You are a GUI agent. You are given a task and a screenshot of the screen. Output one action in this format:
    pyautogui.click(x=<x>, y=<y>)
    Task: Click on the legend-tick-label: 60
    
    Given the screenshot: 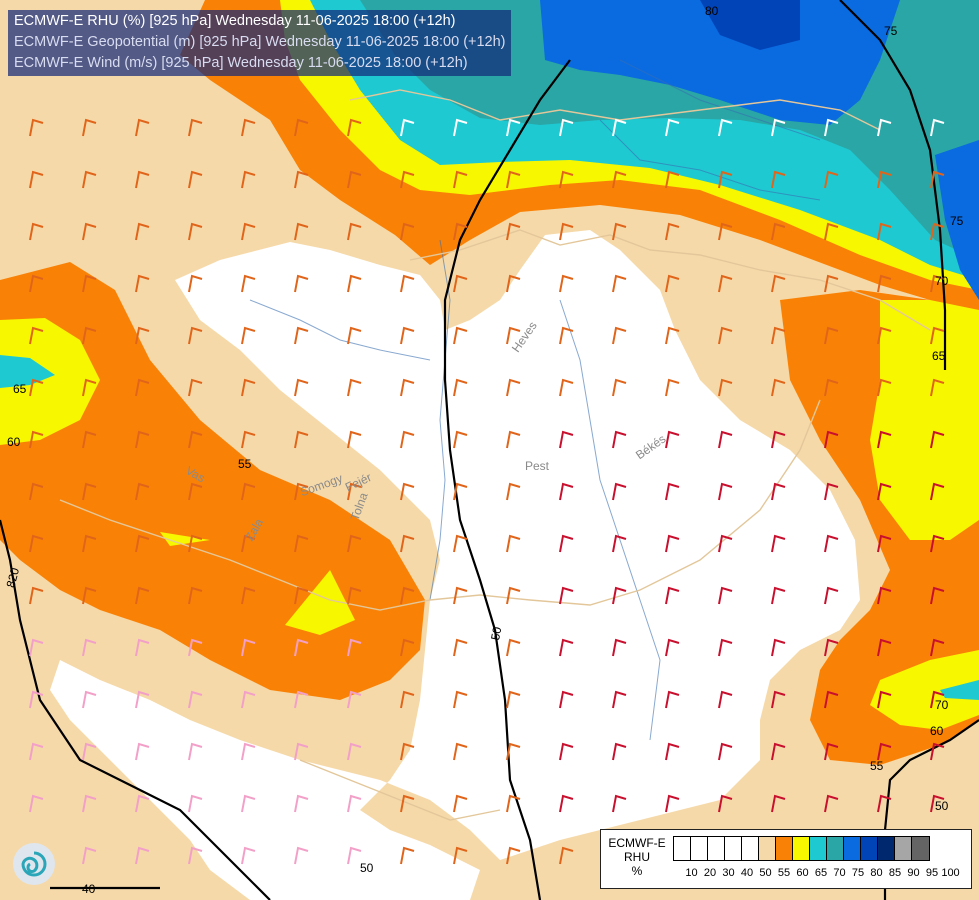 What is the action you would take?
    pyautogui.click(x=802, y=873)
    